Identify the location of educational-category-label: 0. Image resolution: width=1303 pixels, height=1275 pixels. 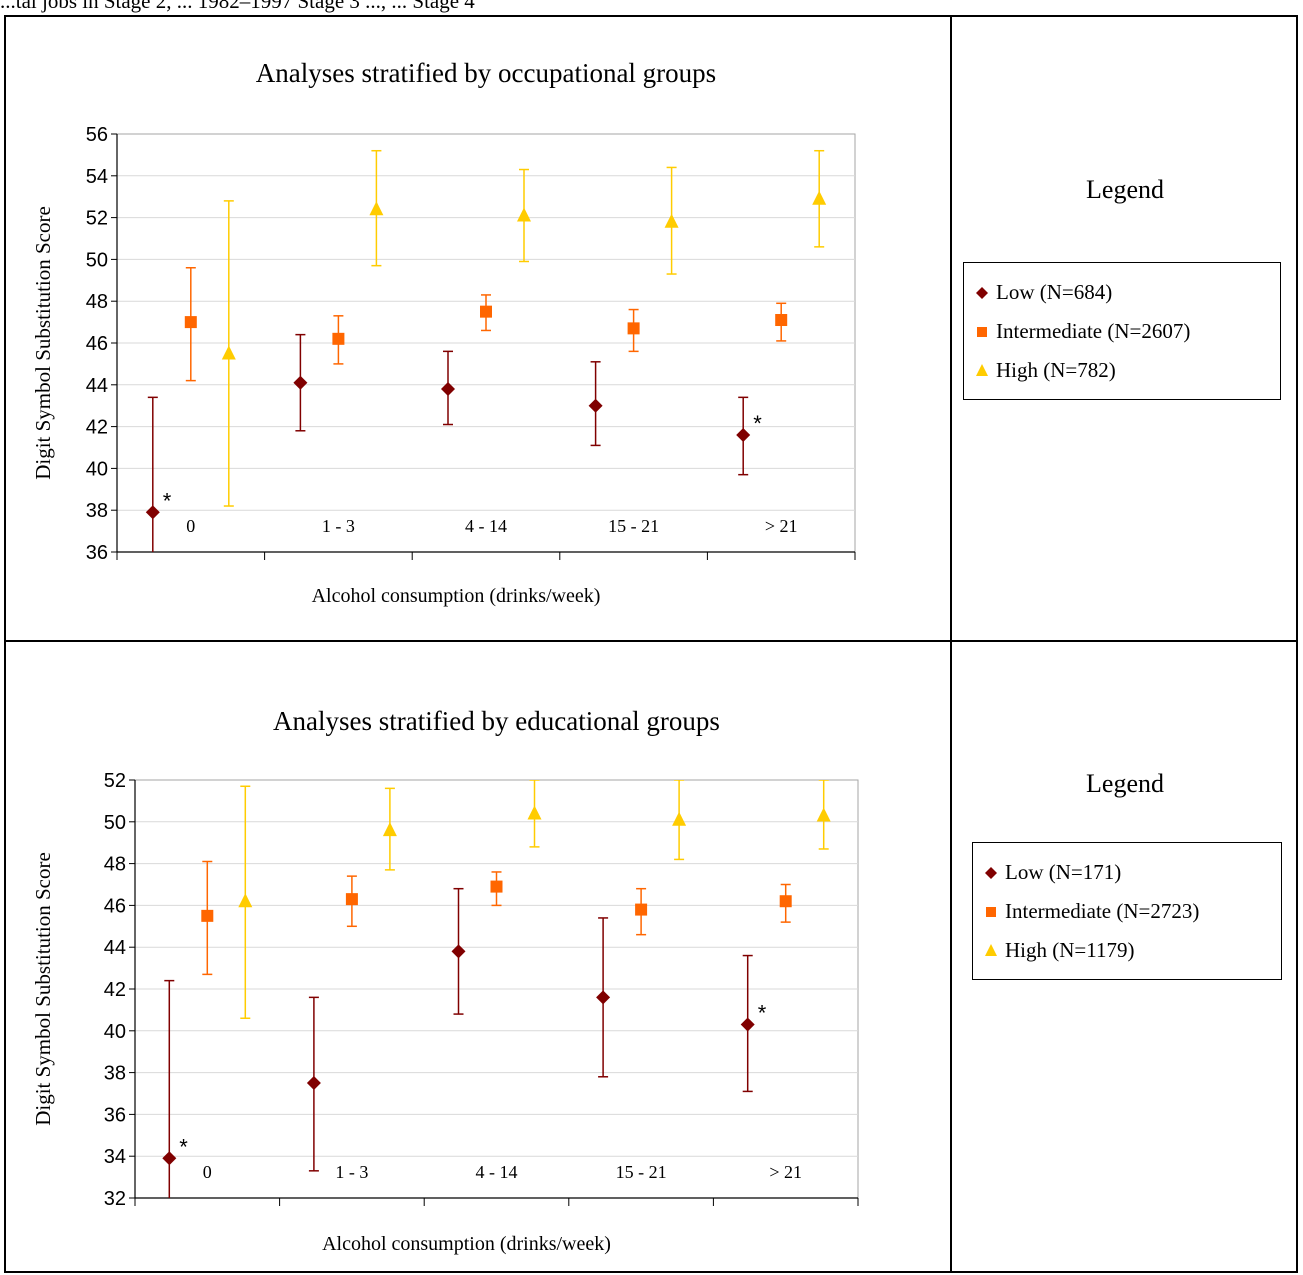
(207, 1172).